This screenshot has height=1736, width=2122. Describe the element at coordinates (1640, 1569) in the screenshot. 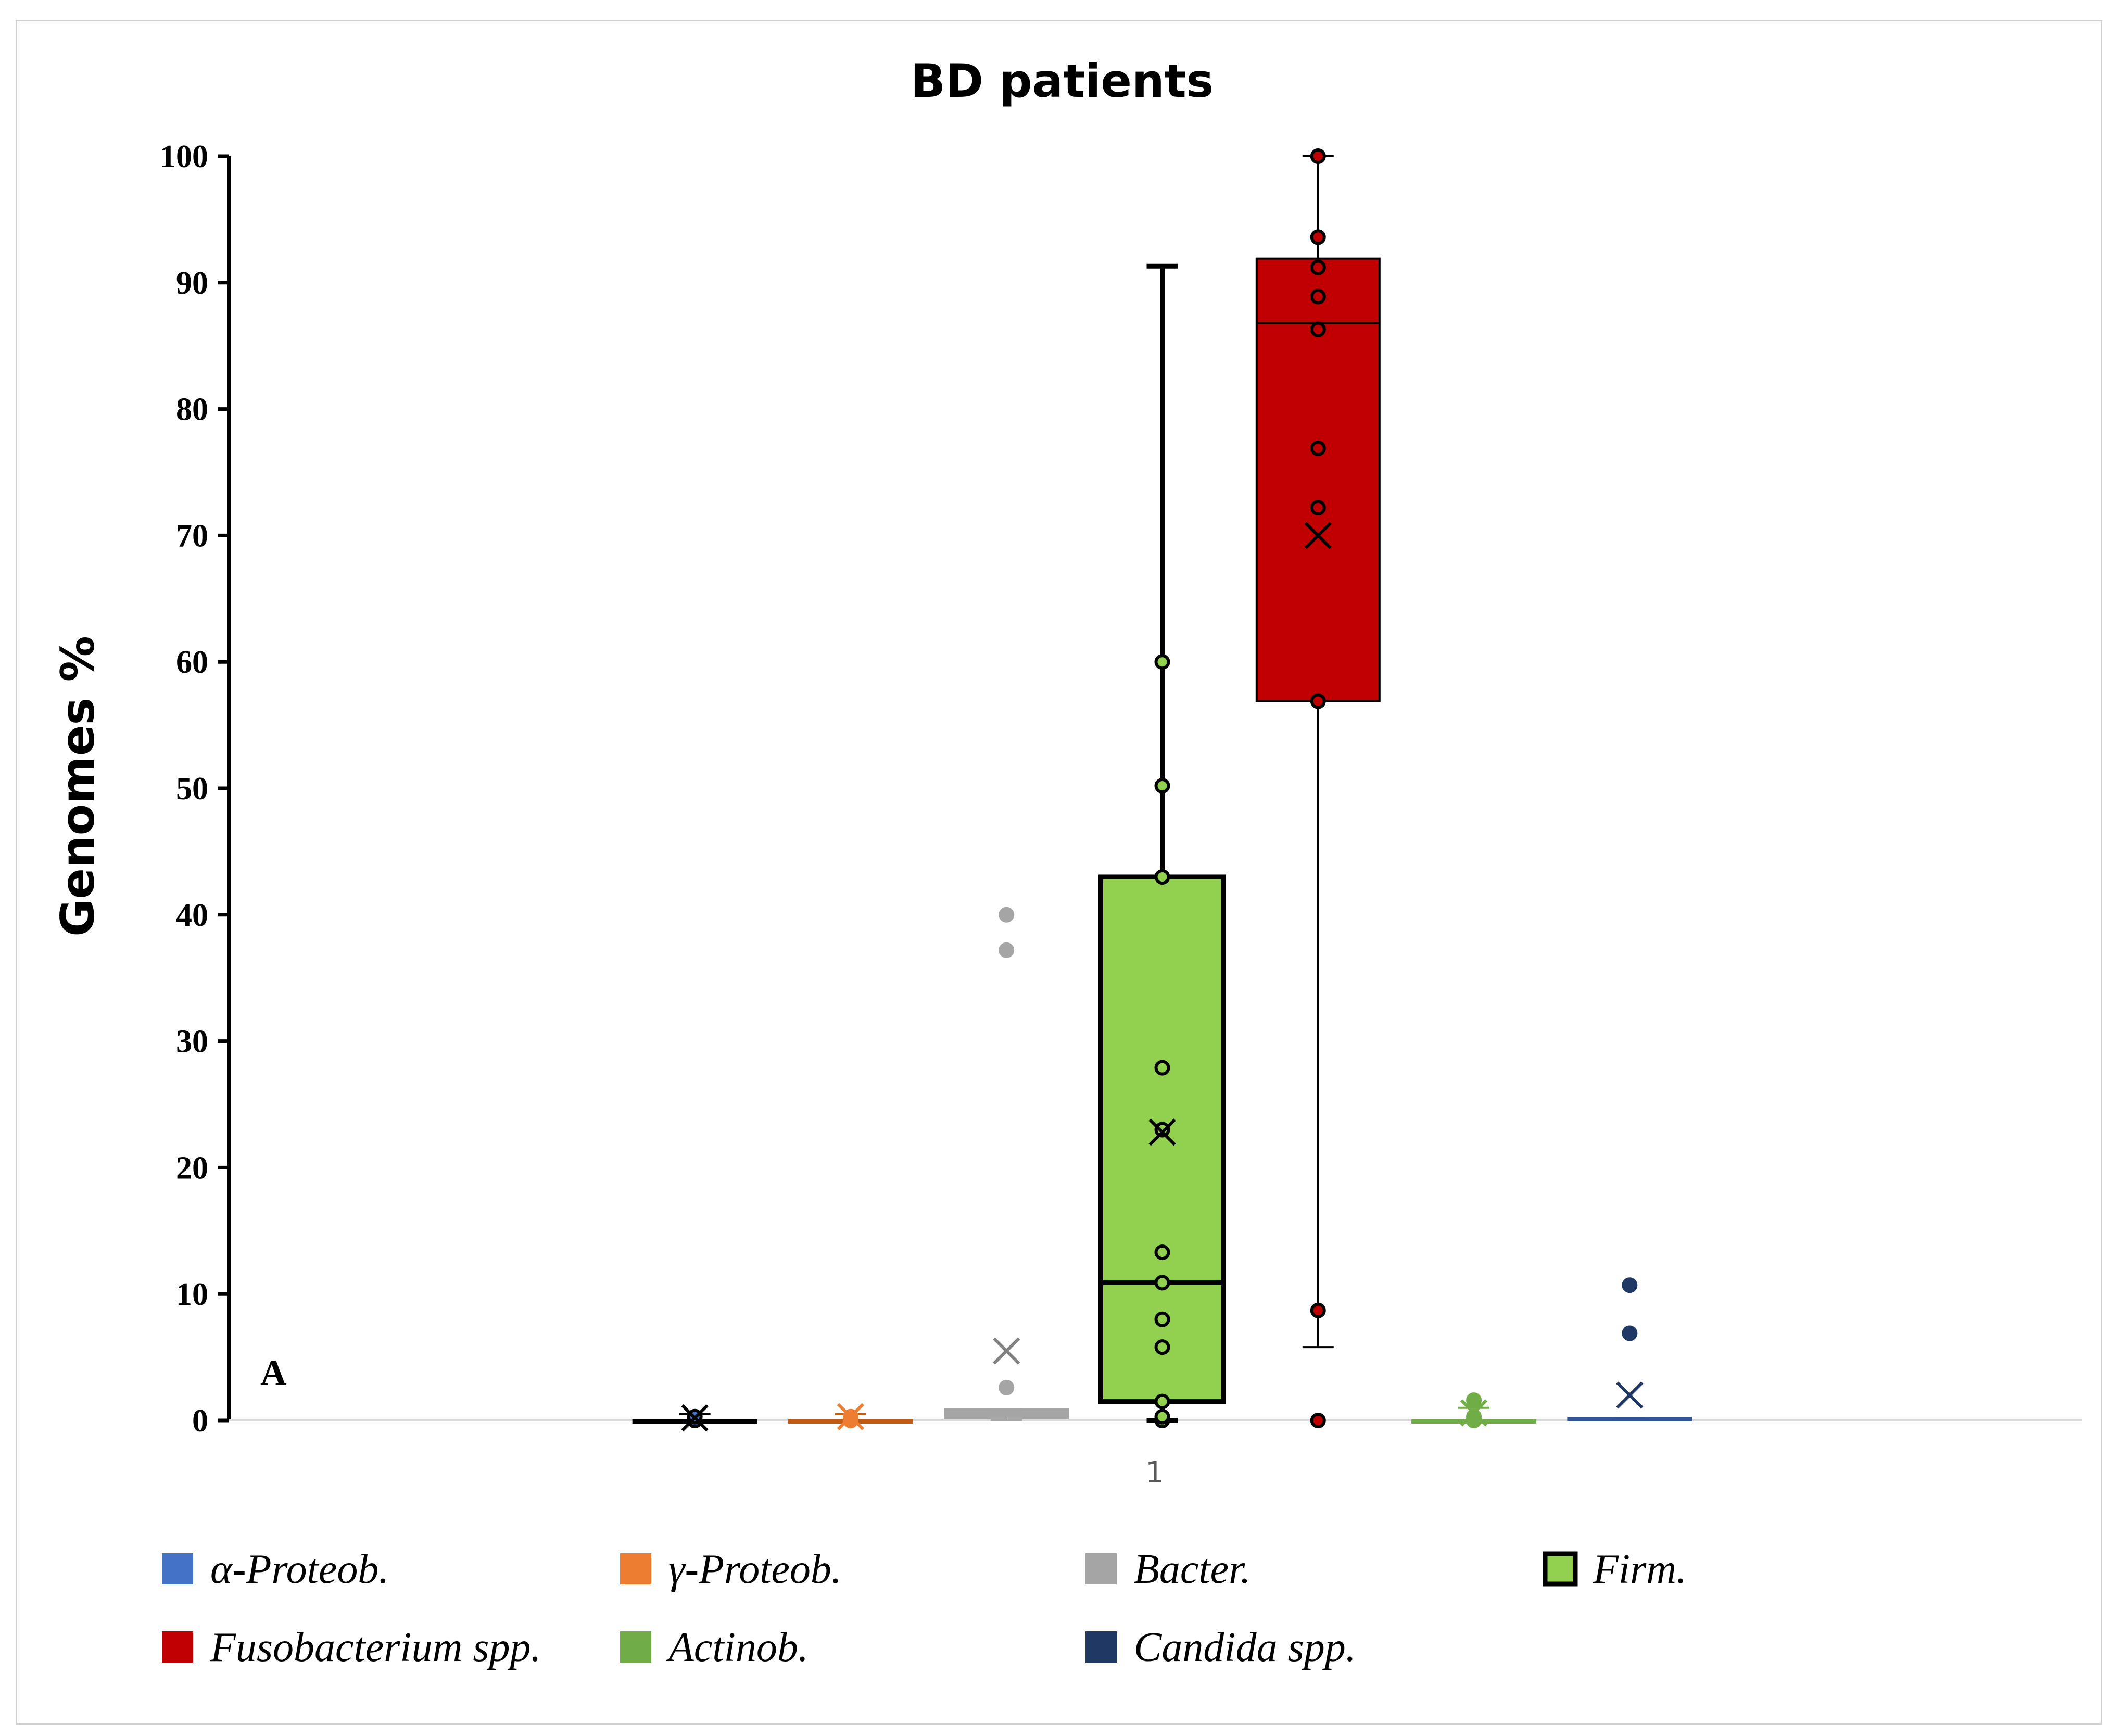

I see `legend-label: Firm.` at that location.